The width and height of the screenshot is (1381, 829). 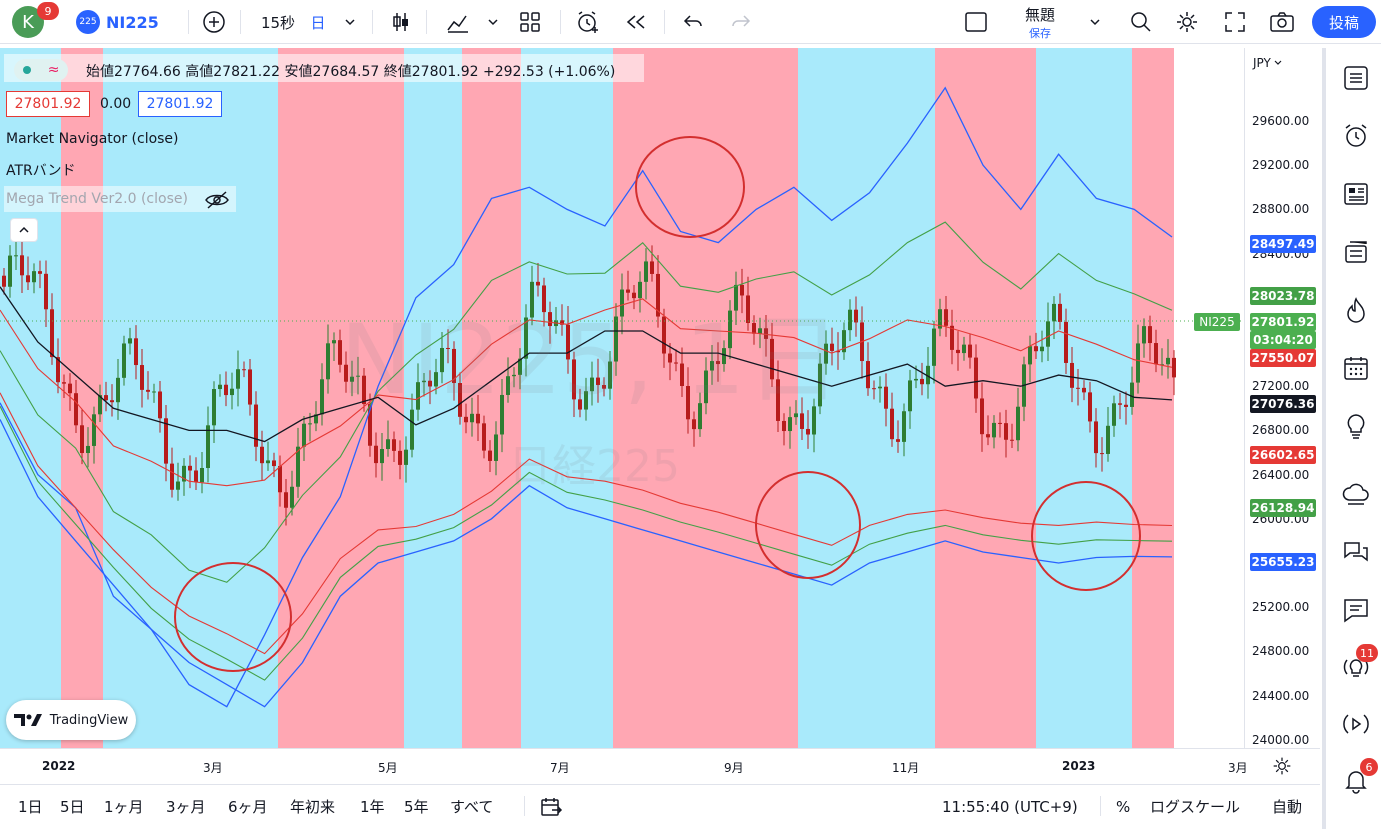 I want to click on range-button: 5日, so click(x=72, y=807).